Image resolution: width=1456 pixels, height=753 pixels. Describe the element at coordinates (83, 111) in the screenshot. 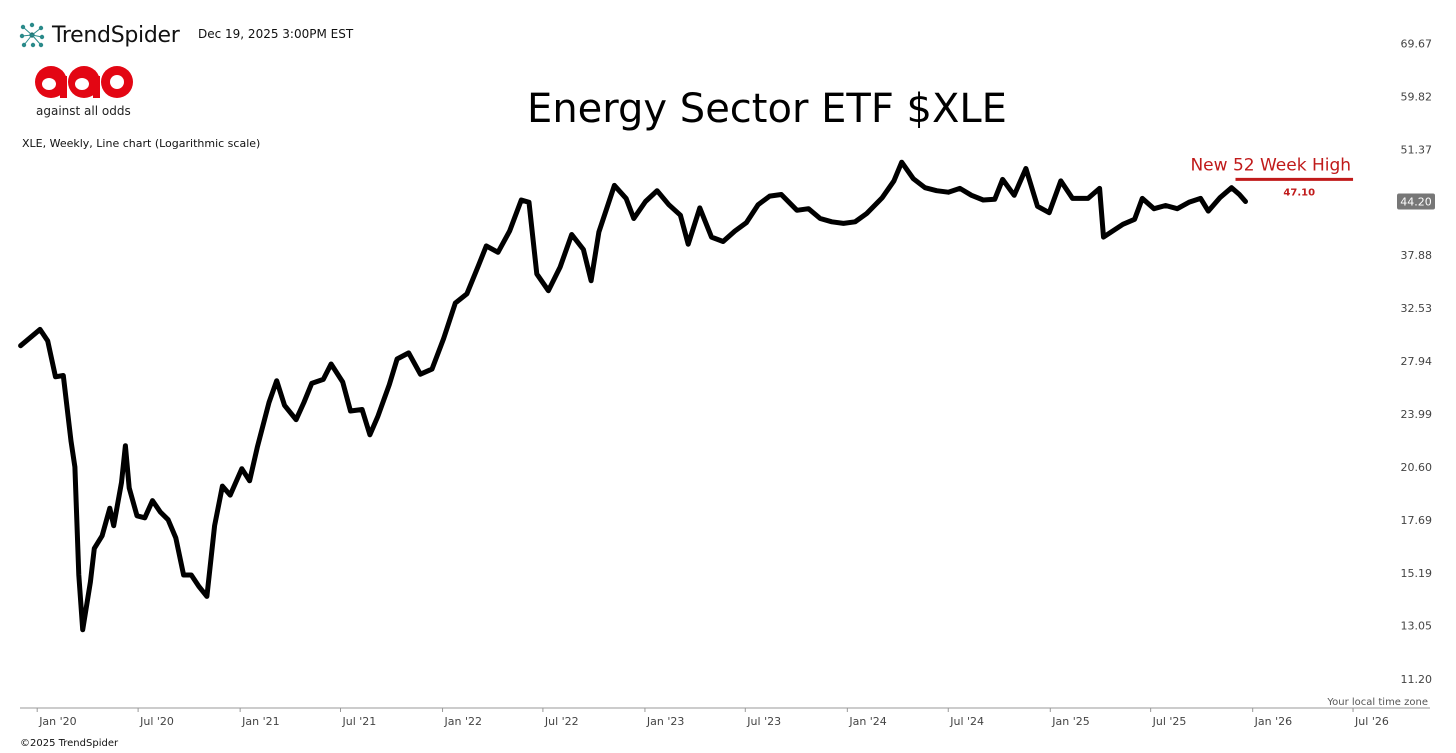

I see `logo-tagline: against all odds` at that location.